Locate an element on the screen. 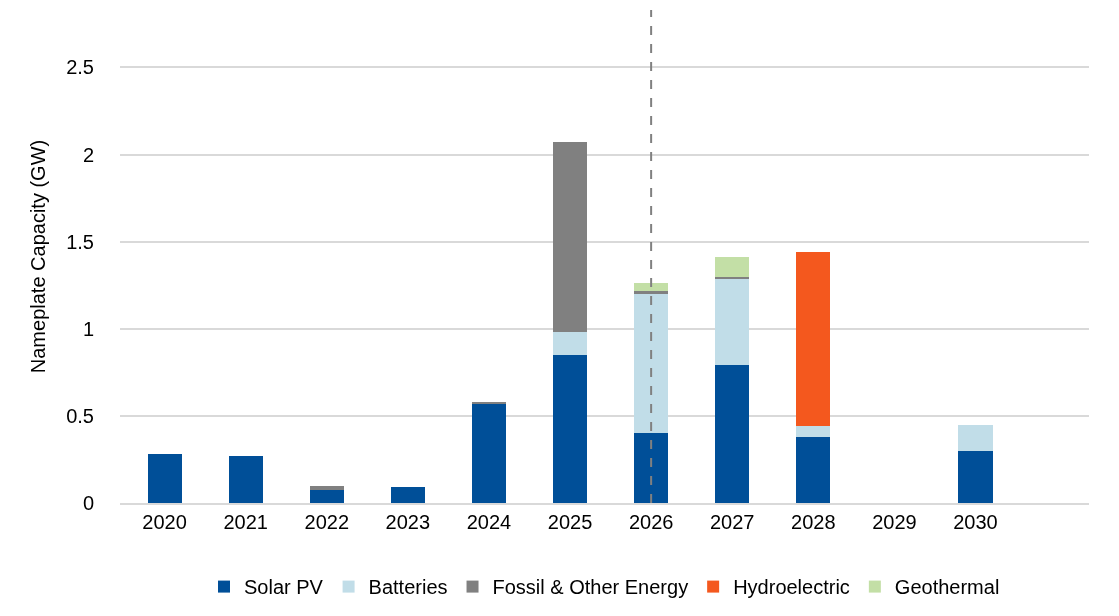 Image resolution: width=1119 pixels, height=616 pixels. y-tick-label: 0 is located at coordinates (88, 503).